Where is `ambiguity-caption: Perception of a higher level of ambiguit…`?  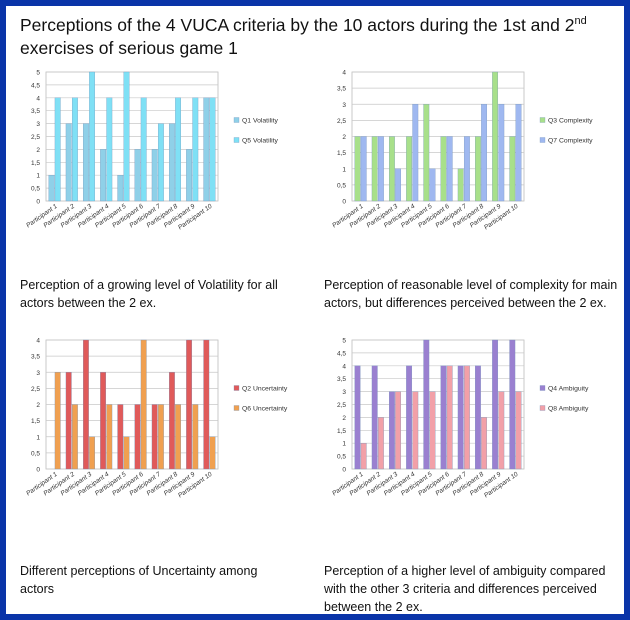
ambiguity-caption: Perception of a higher level of ambiguit… is located at coordinates (465, 589).